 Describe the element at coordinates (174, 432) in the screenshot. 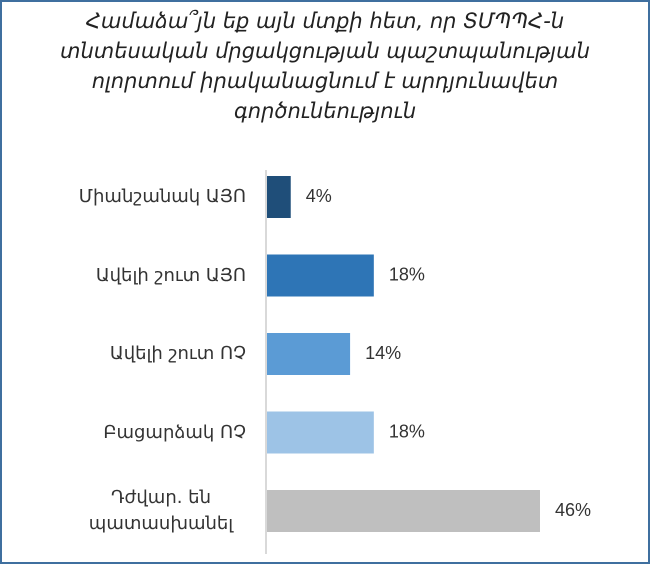

I see `category-label: Բացարձակ ՈՉ` at that location.